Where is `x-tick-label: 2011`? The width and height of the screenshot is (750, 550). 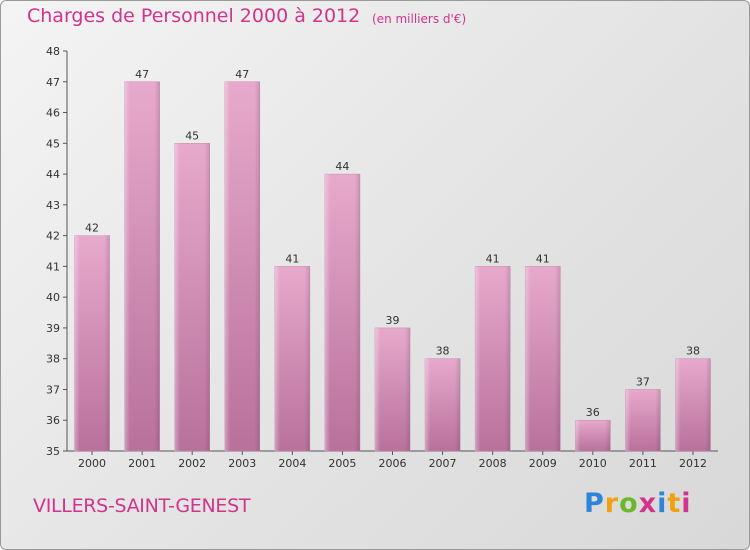
x-tick-label: 2011 is located at coordinates (643, 463).